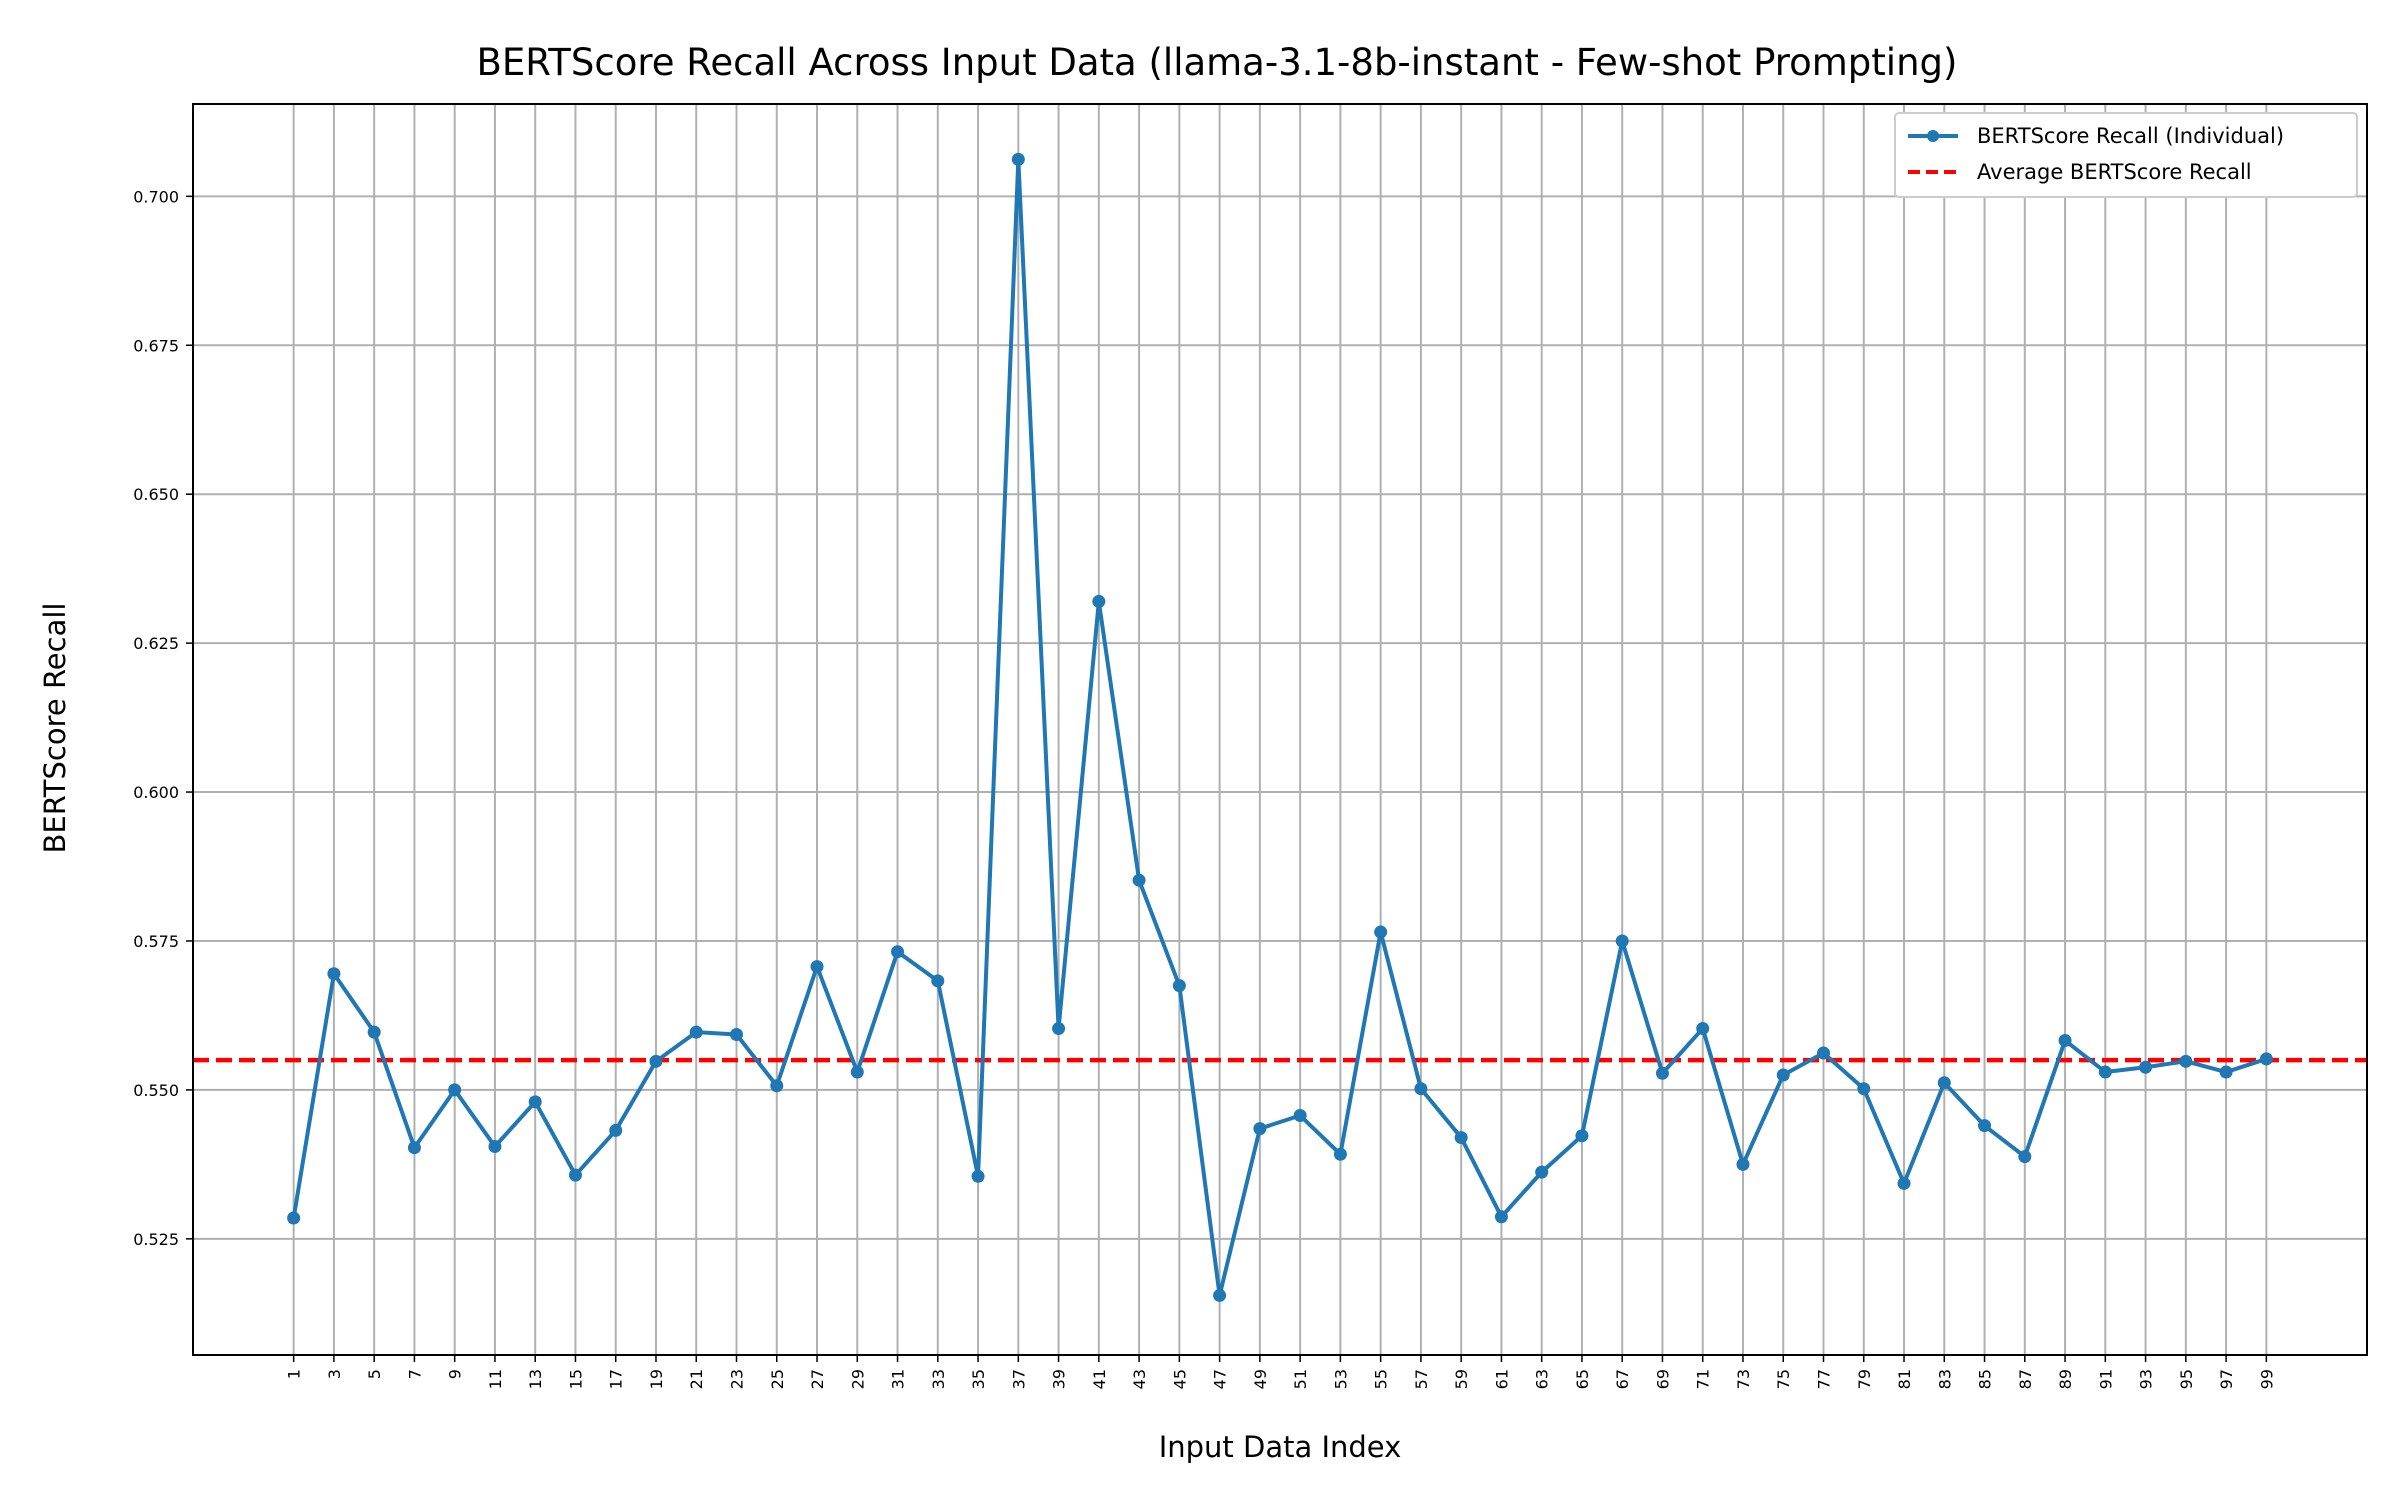 The height and width of the screenshot is (1500, 2400). Describe the element at coordinates (1280, 1447) in the screenshot. I see `x-axis-label: Input Data Index` at that location.